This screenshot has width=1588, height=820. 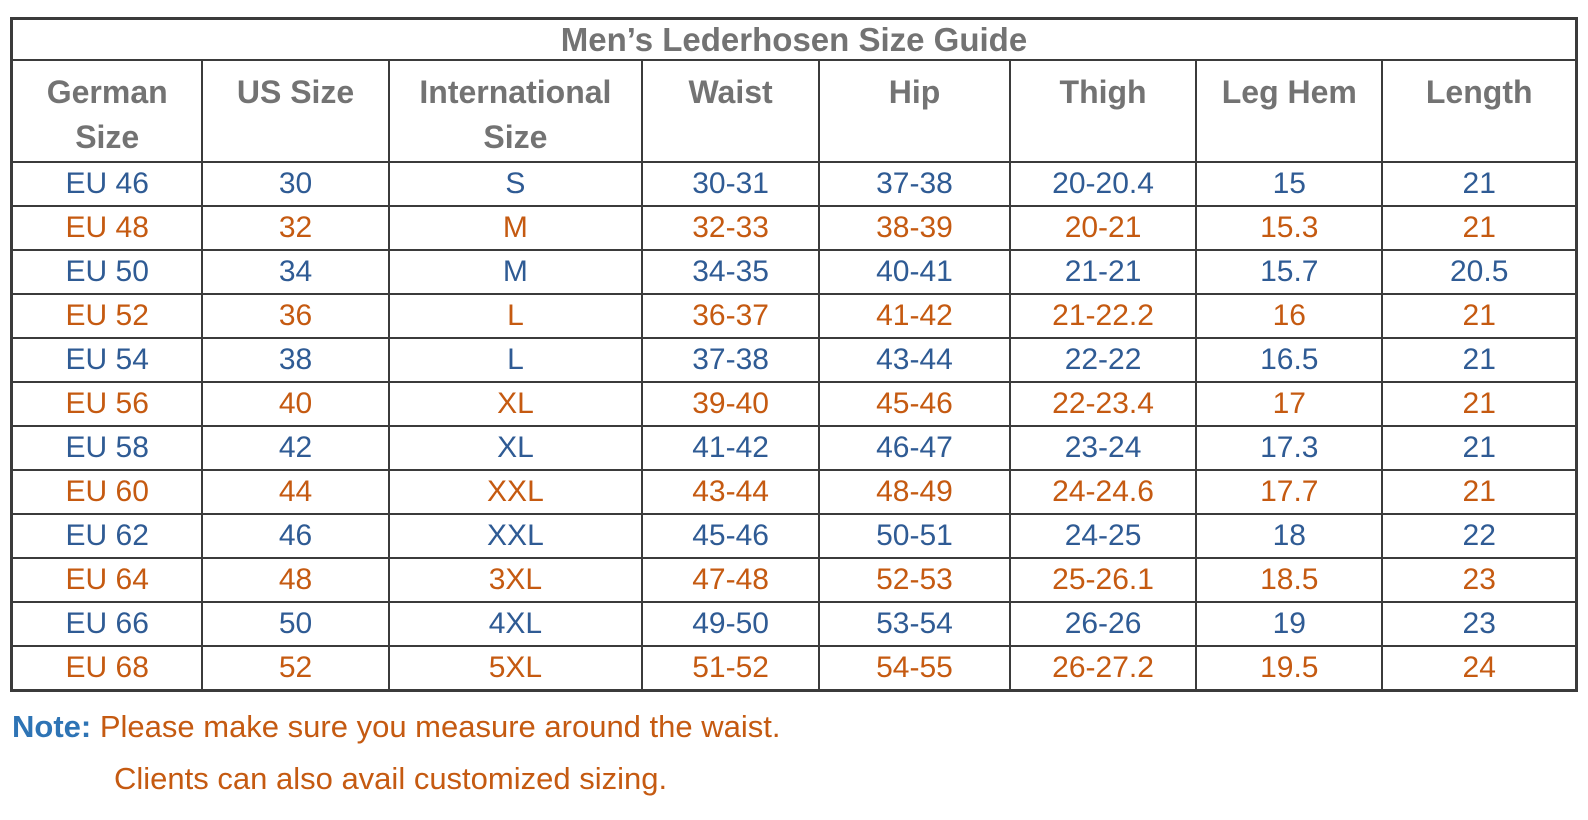 I want to click on table-row: EU 66 50 4XL 49-50 53-54 26-26 19 23, so click(x=794, y=623).